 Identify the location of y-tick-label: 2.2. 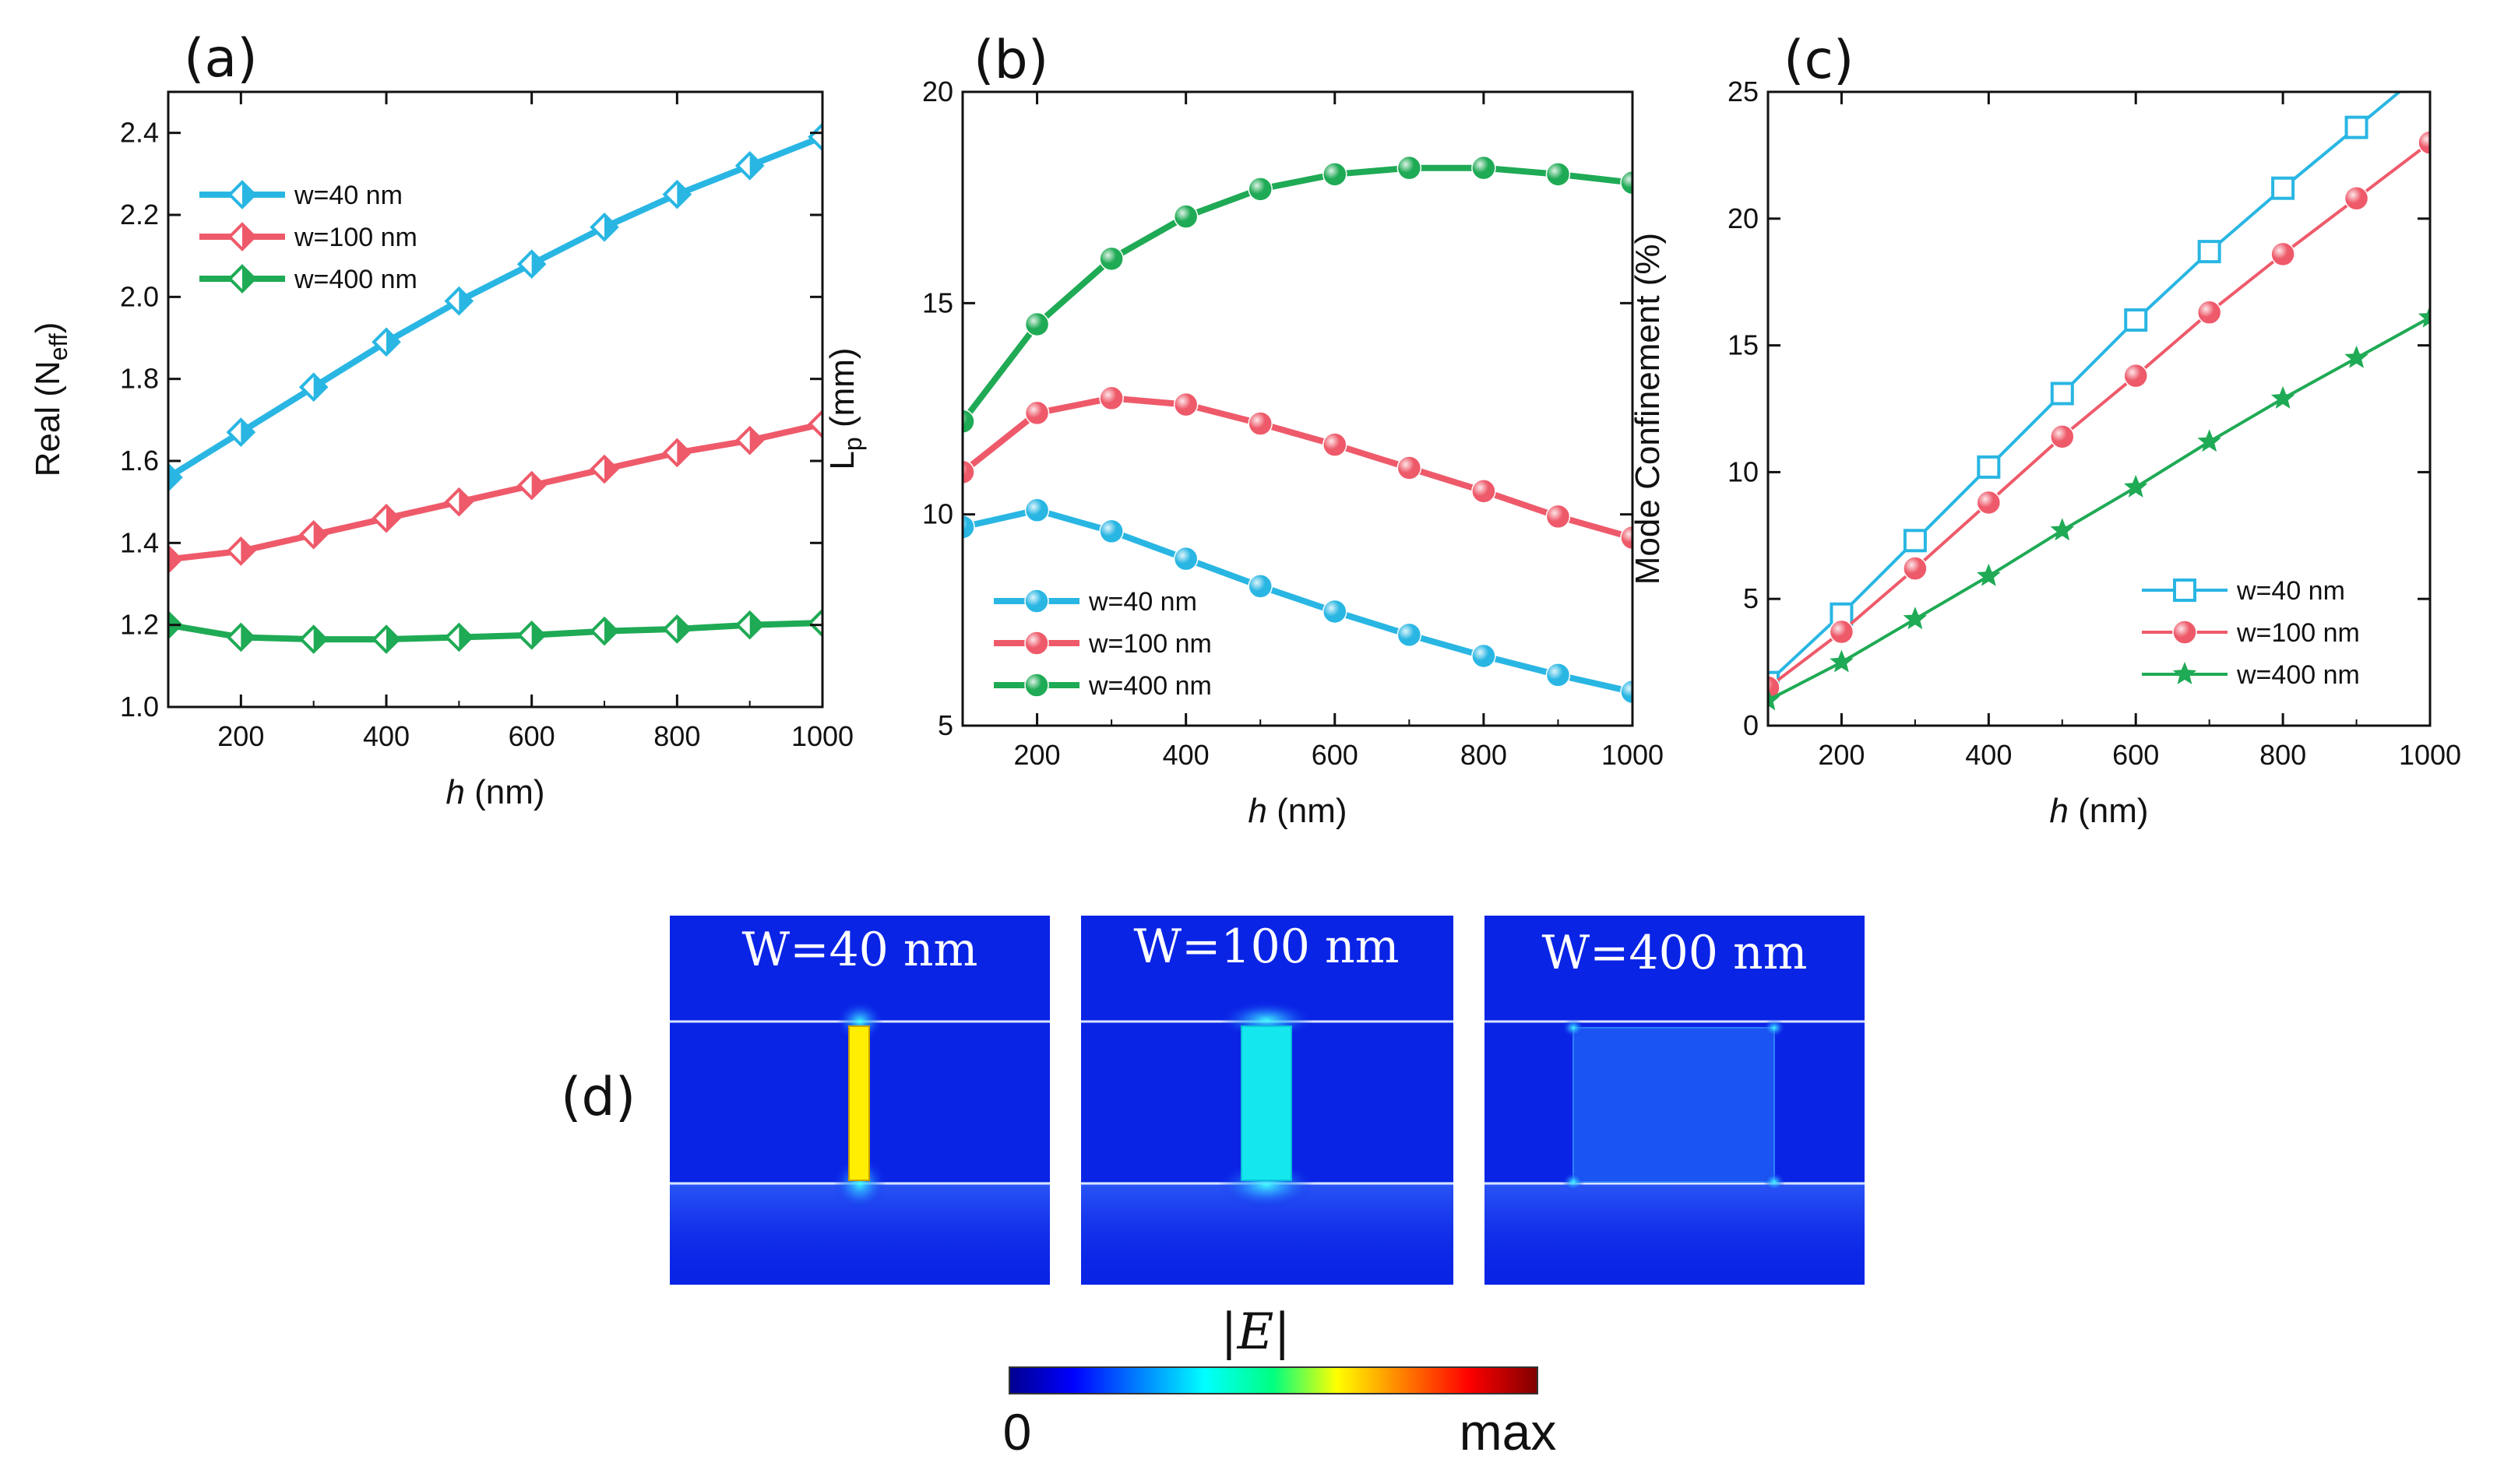
(139, 215).